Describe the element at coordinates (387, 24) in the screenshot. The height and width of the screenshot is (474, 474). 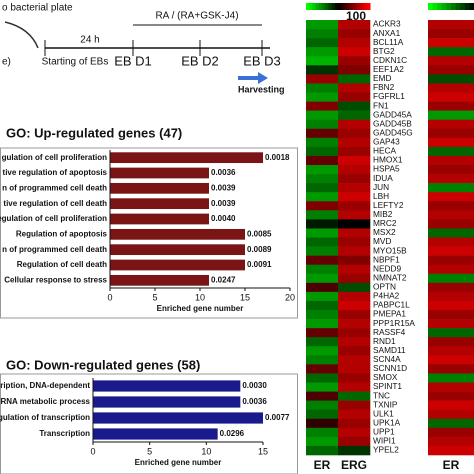
I see `row-label: ACKR3` at that location.